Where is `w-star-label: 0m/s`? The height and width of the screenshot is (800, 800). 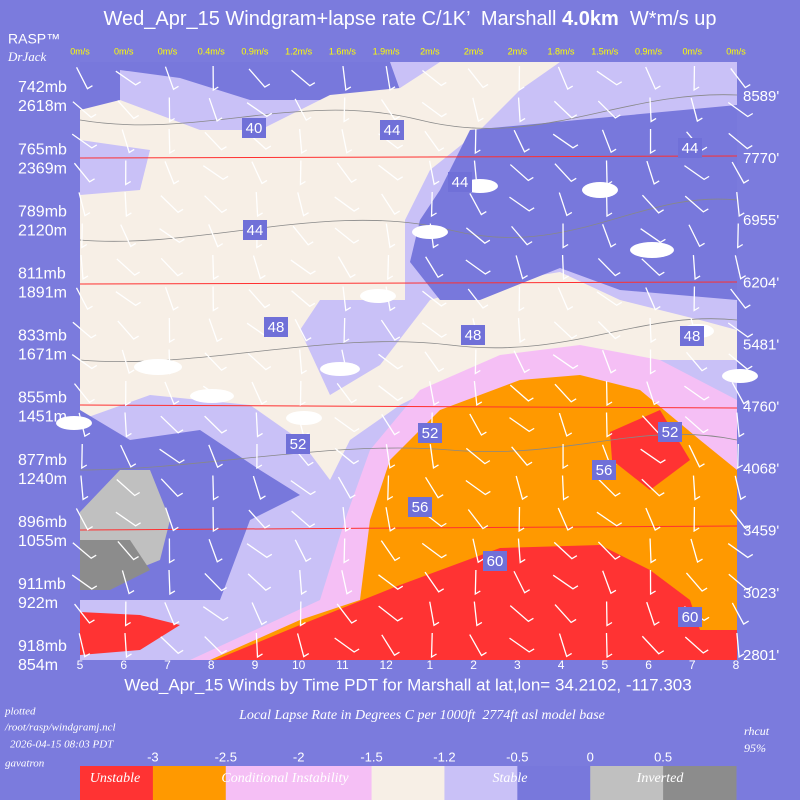 w-star-label: 0m/s is located at coordinates (736, 51).